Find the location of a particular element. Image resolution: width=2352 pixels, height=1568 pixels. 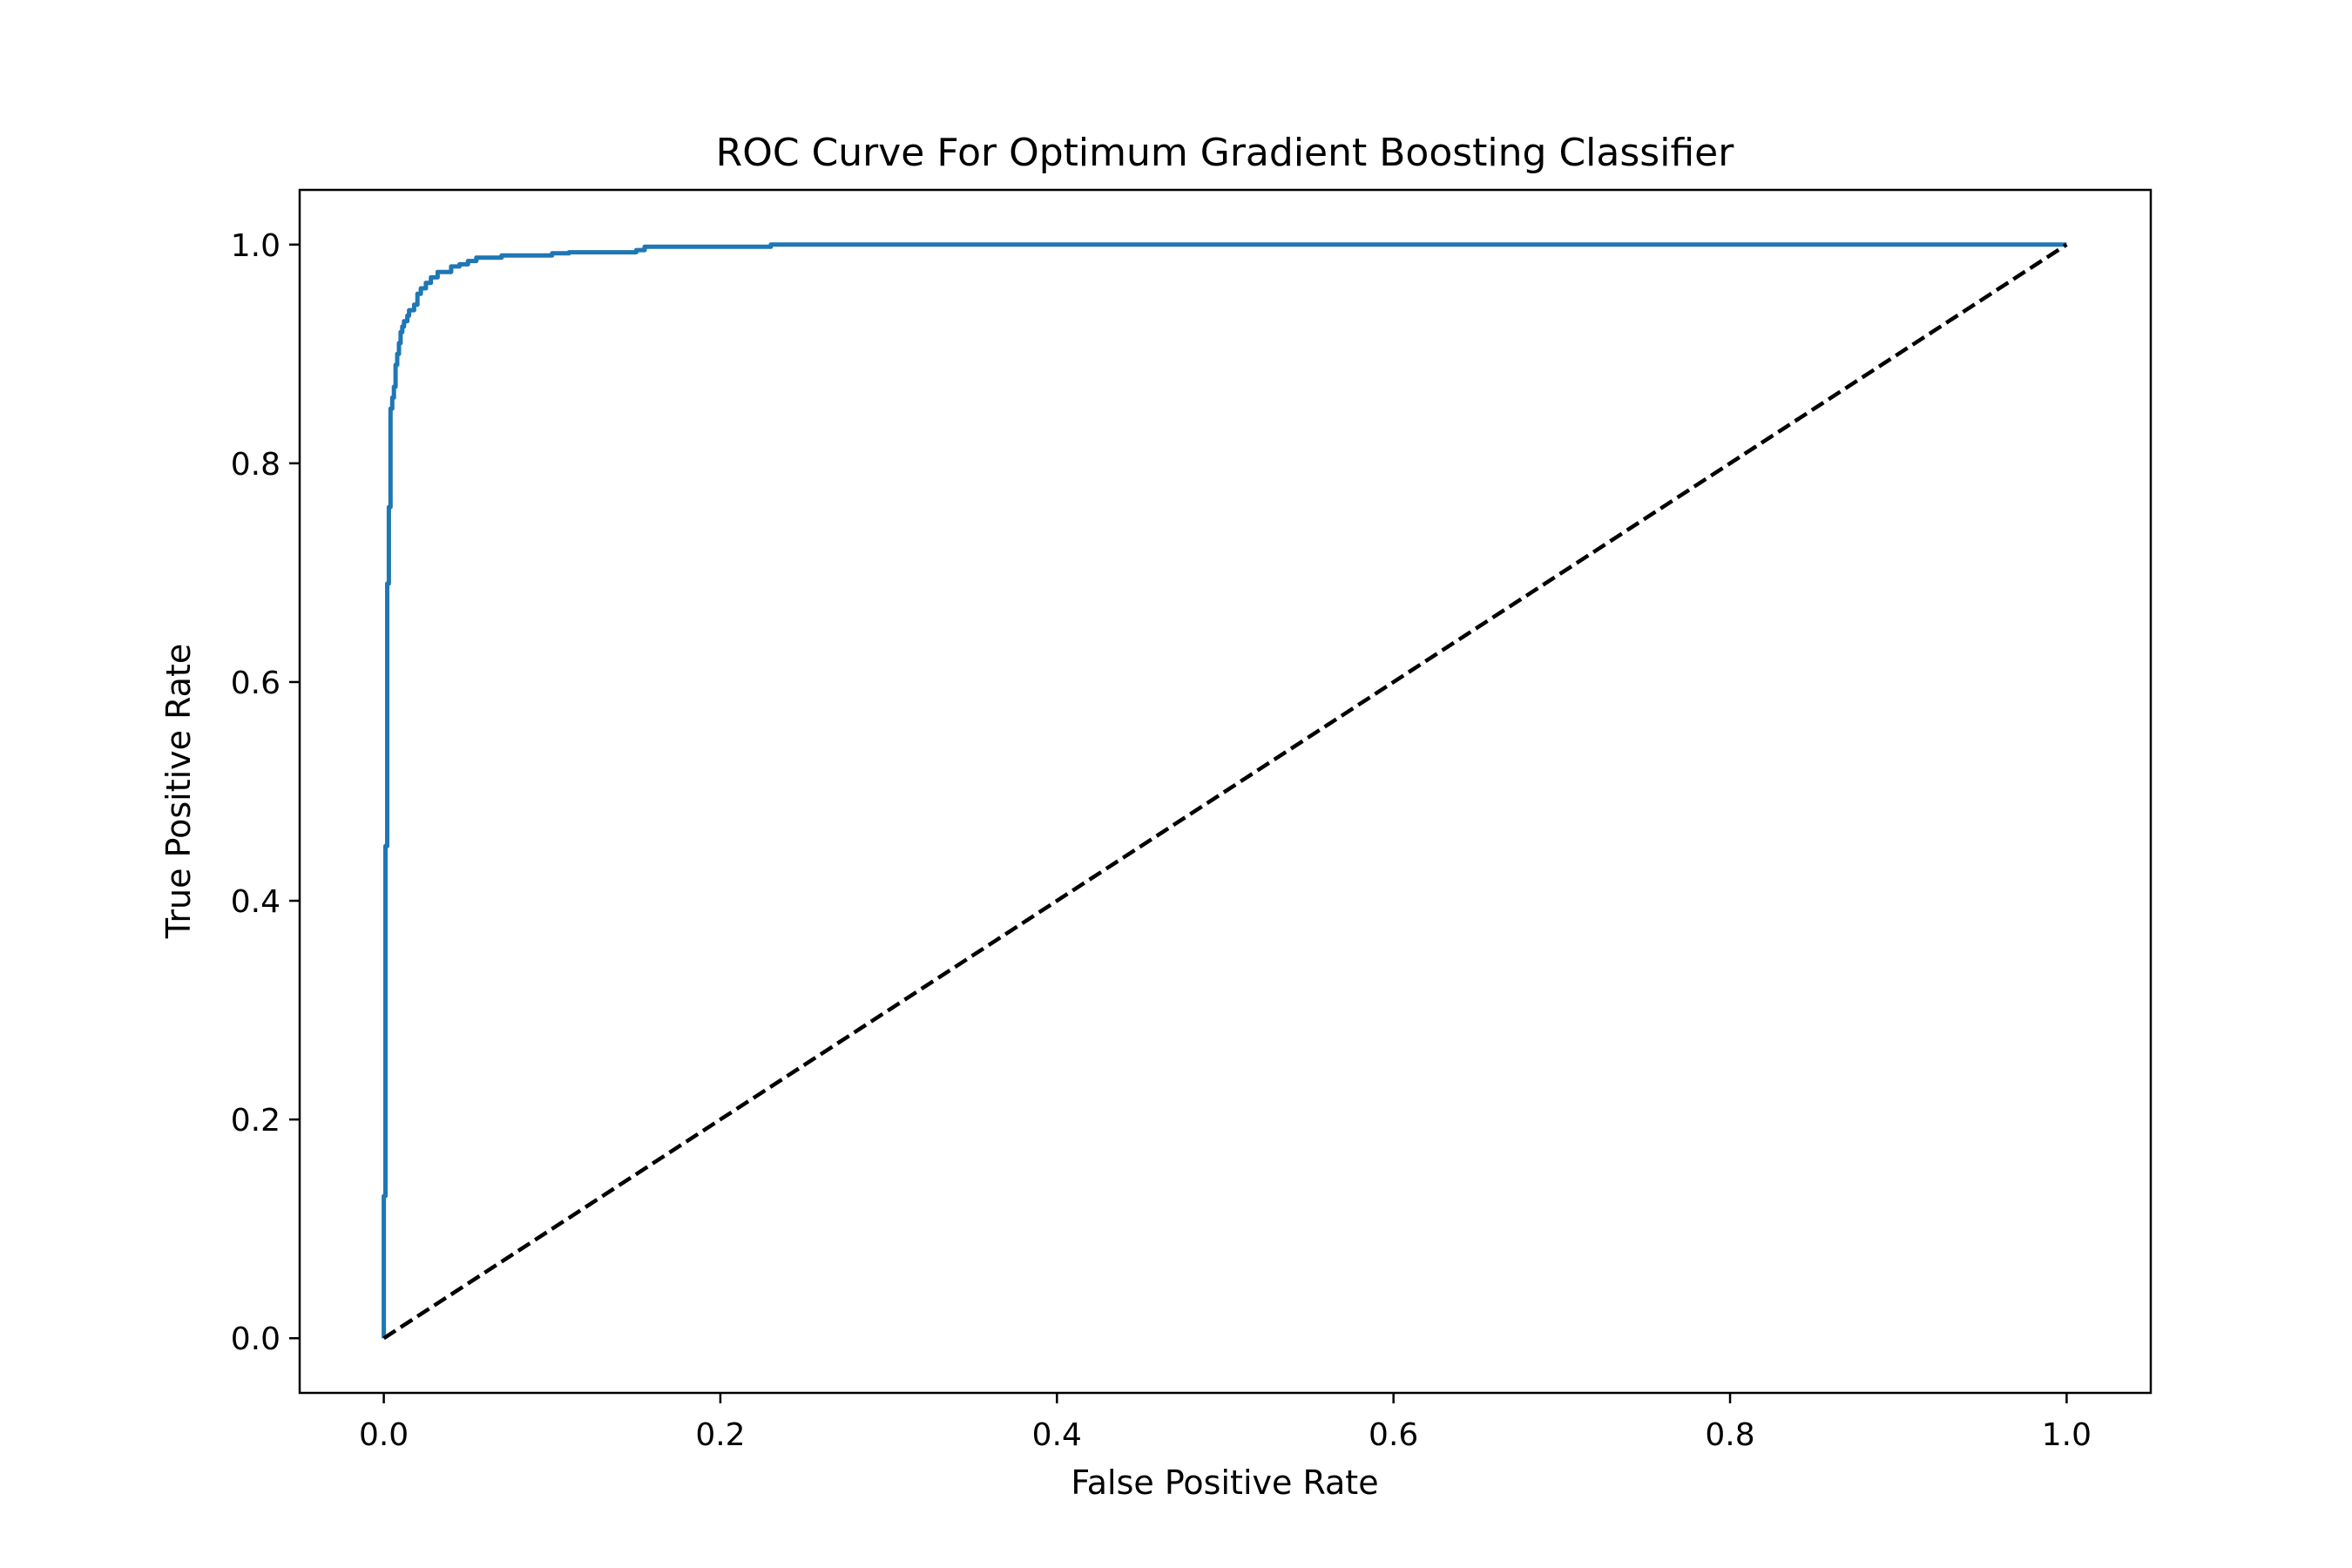

x-tick-label: 0.4 is located at coordinates (1057, 1435).